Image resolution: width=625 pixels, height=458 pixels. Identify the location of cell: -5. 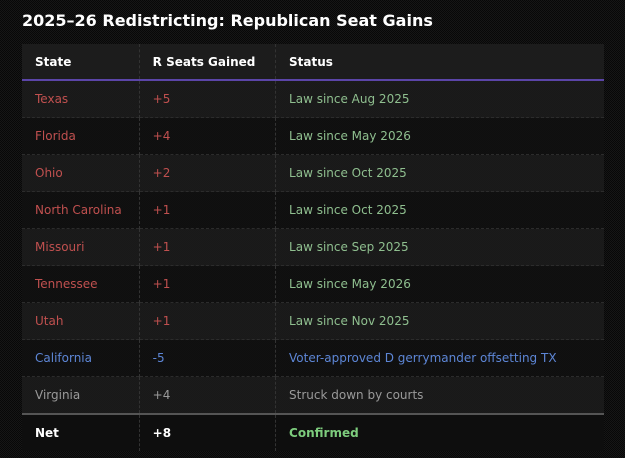
(208, 358).